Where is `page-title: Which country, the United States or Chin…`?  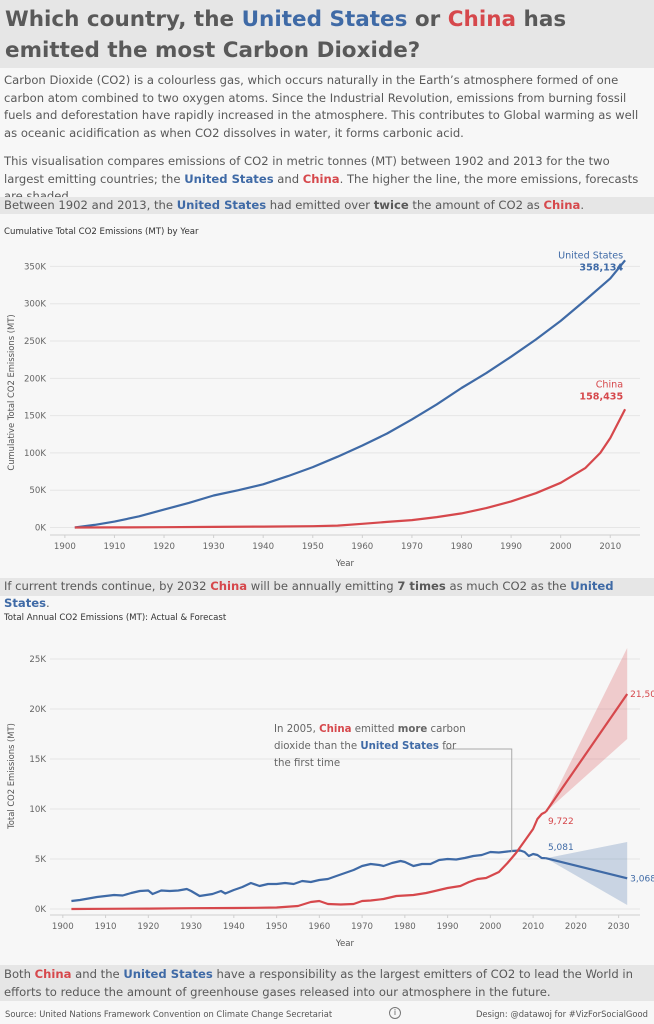 page-title: Which country, the United States or Chin… is located at coordinates (327, 34).